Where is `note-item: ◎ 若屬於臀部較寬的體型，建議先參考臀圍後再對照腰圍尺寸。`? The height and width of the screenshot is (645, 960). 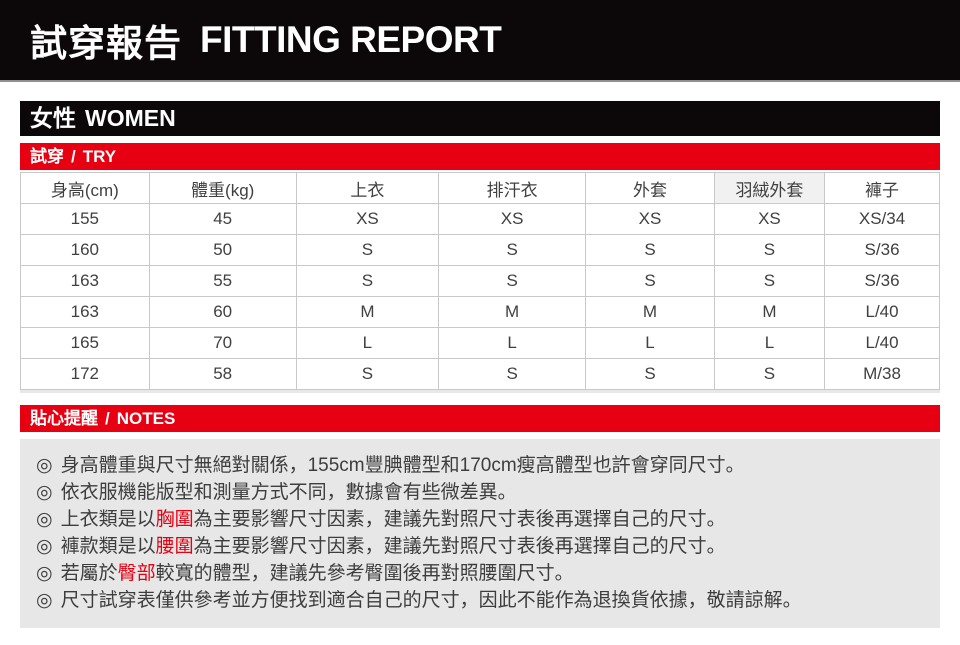 note-item: ◎ 若屬於臀部較寬的體型，建議先參考臀圍後再對照腰圍尺寸。 is located at coordinates (480, 573).